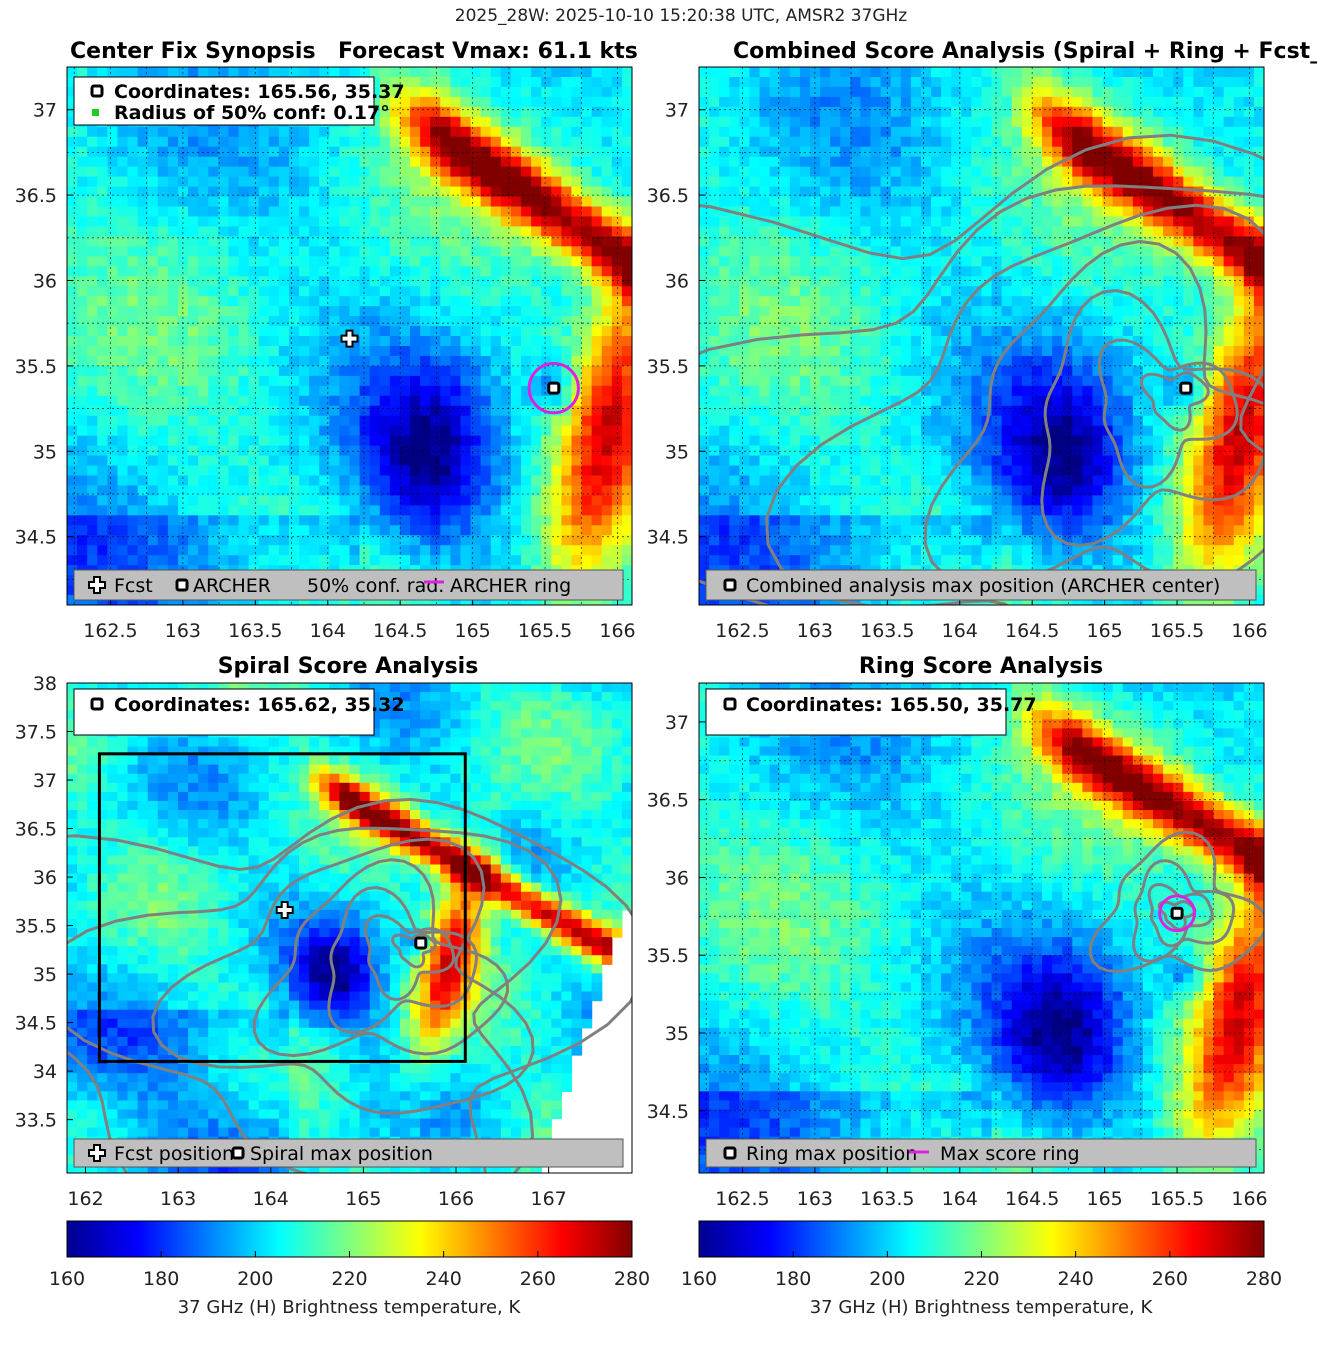 The image size is (1317, 1350). I want to click on legend-ring: ARCHER ring, so click(510, 586).